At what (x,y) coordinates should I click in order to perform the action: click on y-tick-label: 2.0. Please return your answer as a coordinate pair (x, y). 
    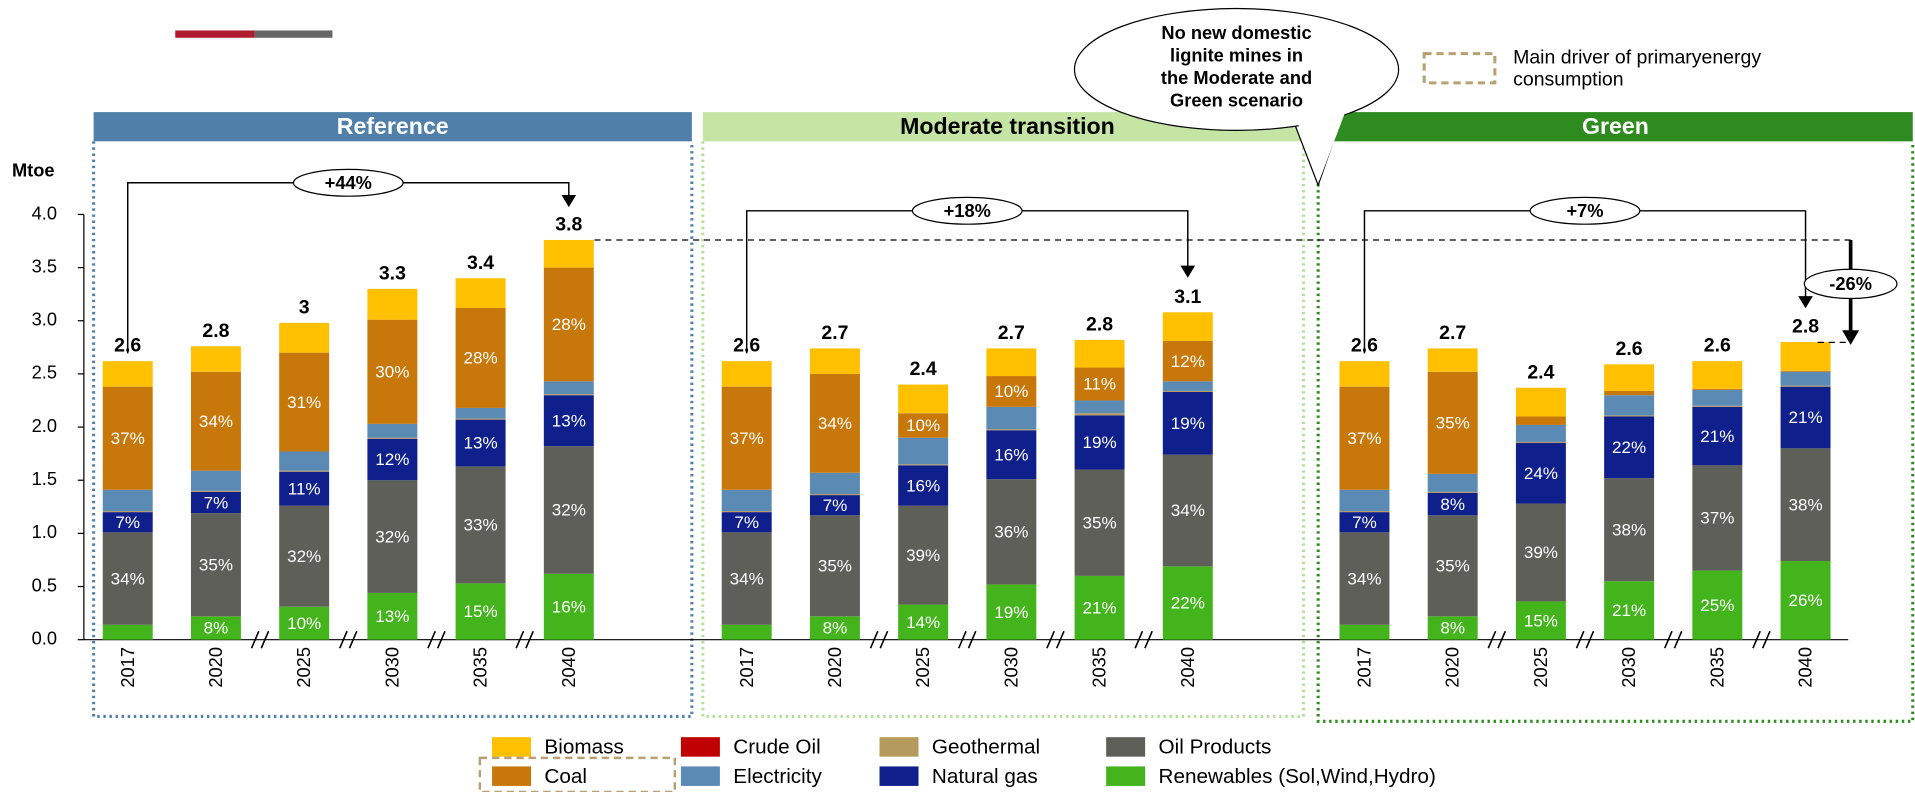
    Looking at the image, I should click on (44, 425).